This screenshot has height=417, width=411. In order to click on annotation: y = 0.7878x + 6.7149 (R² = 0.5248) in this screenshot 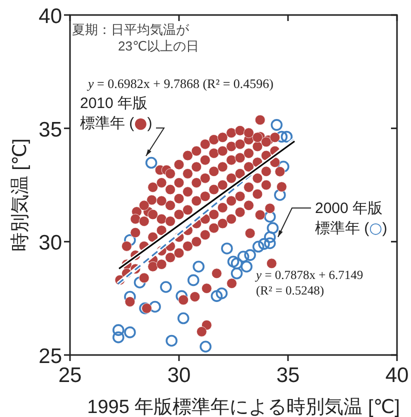, I will do `click(309, 283)`.